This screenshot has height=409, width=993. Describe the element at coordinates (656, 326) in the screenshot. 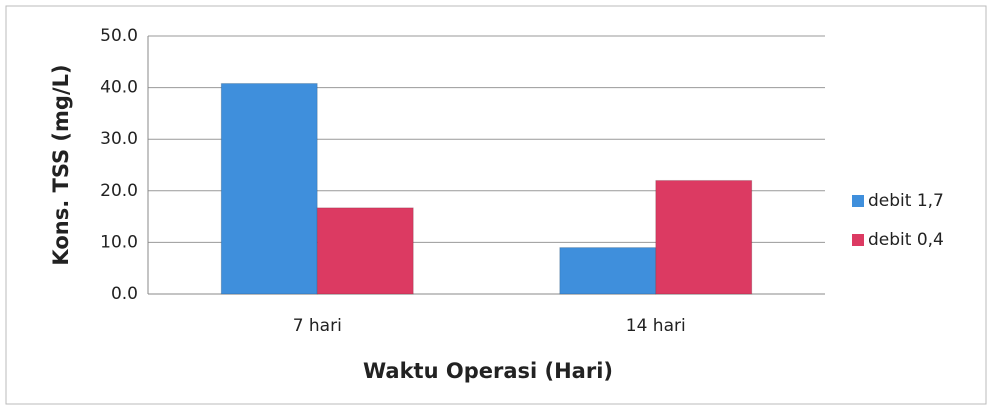

I see `x-tick-label: 14 hari` at that location.